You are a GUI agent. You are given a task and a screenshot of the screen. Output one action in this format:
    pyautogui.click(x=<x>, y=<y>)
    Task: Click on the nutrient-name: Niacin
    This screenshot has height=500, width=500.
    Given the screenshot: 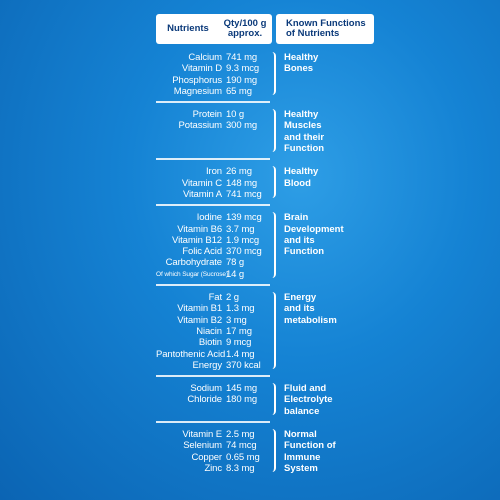 What is the action you would take?
    pyautogui.click(x=209, y=331)
    